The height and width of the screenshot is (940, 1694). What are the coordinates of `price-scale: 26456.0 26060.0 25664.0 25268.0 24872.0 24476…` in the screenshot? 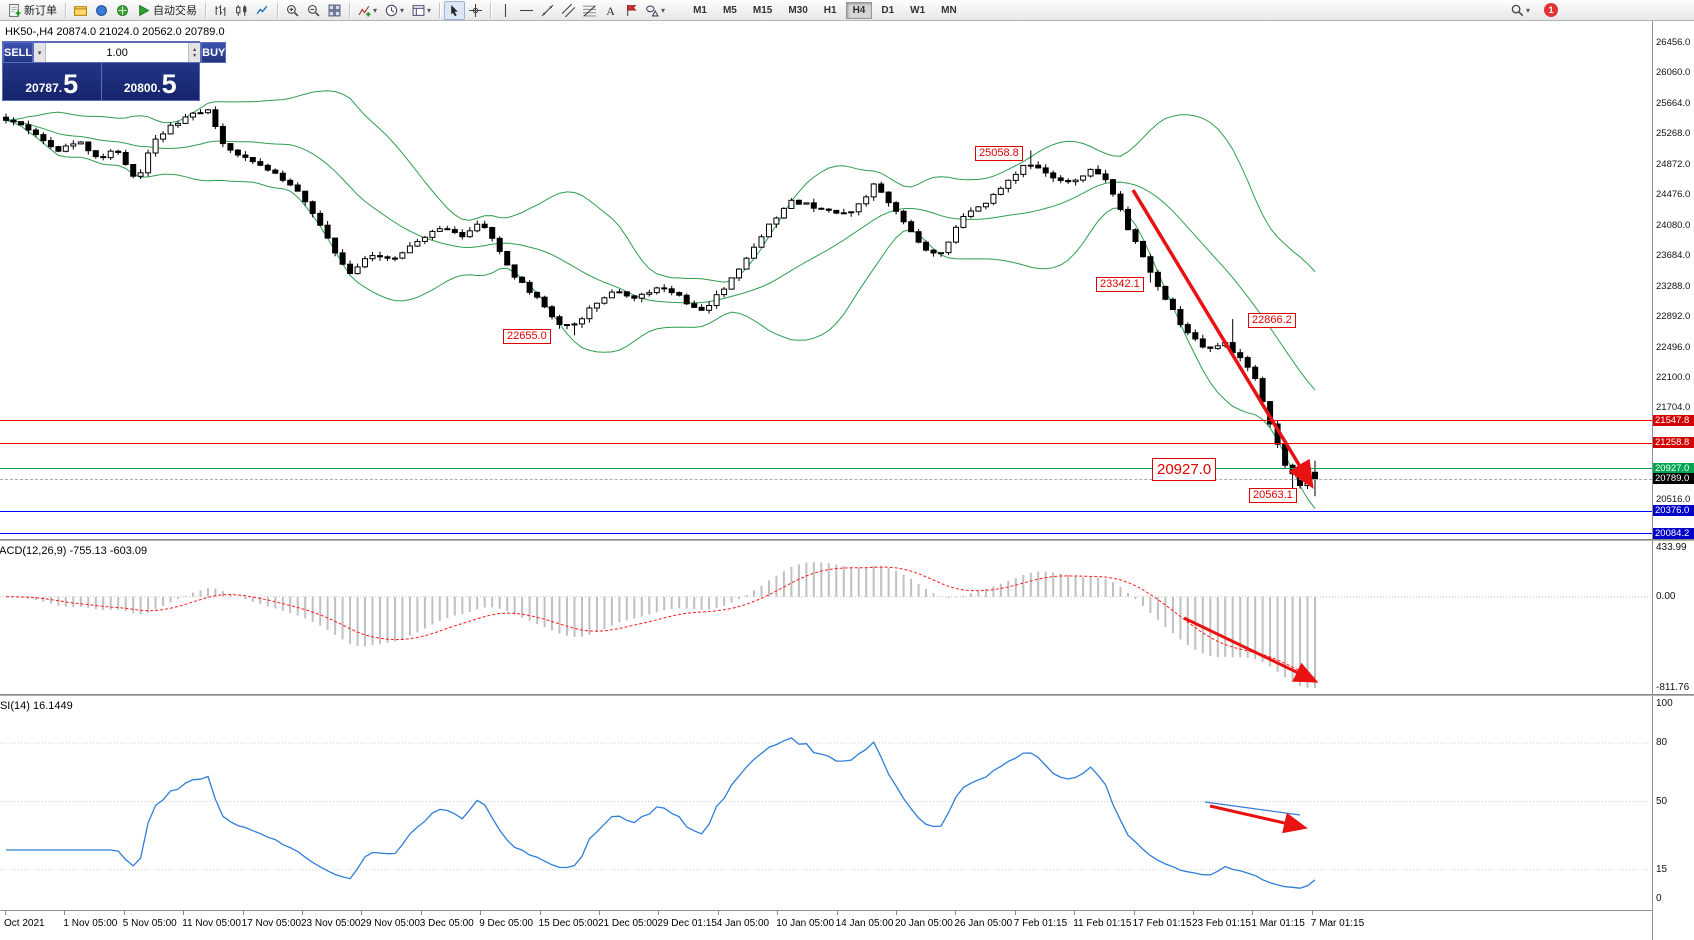 It's located at (1673, 480).